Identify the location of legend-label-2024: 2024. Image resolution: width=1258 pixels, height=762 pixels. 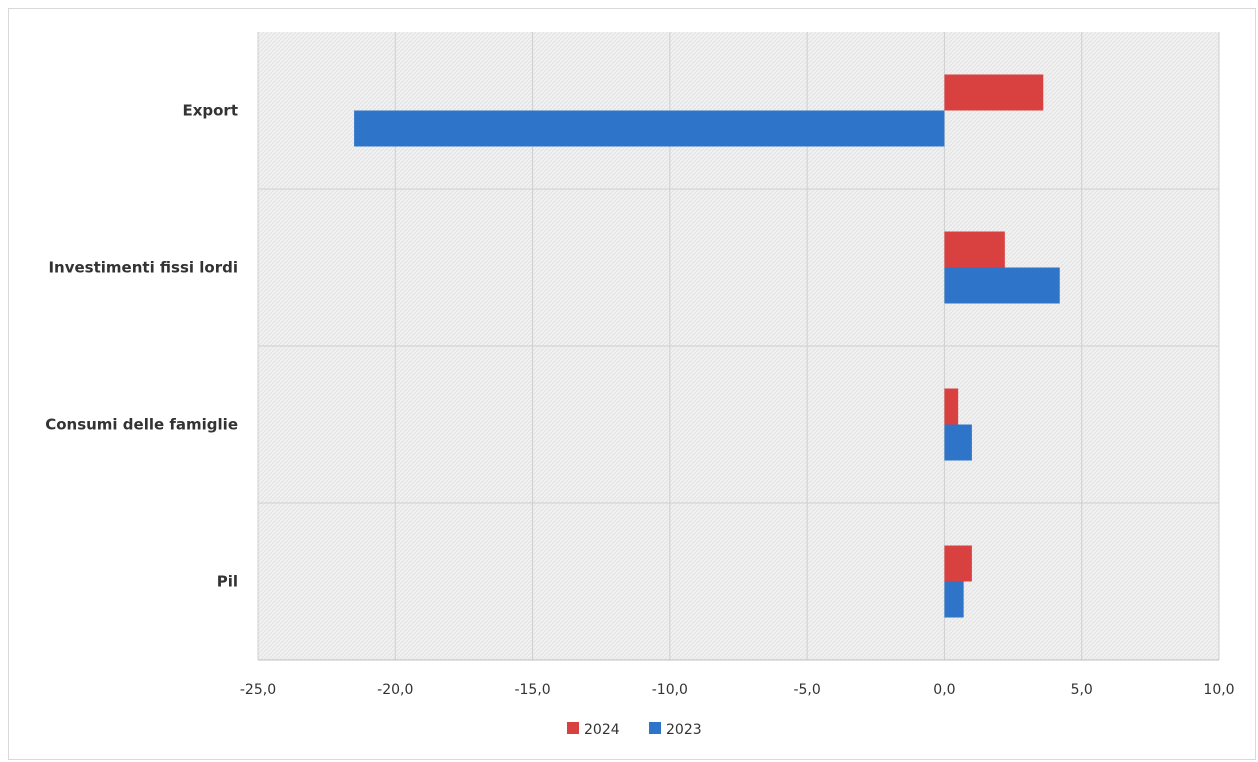
(602, 730).